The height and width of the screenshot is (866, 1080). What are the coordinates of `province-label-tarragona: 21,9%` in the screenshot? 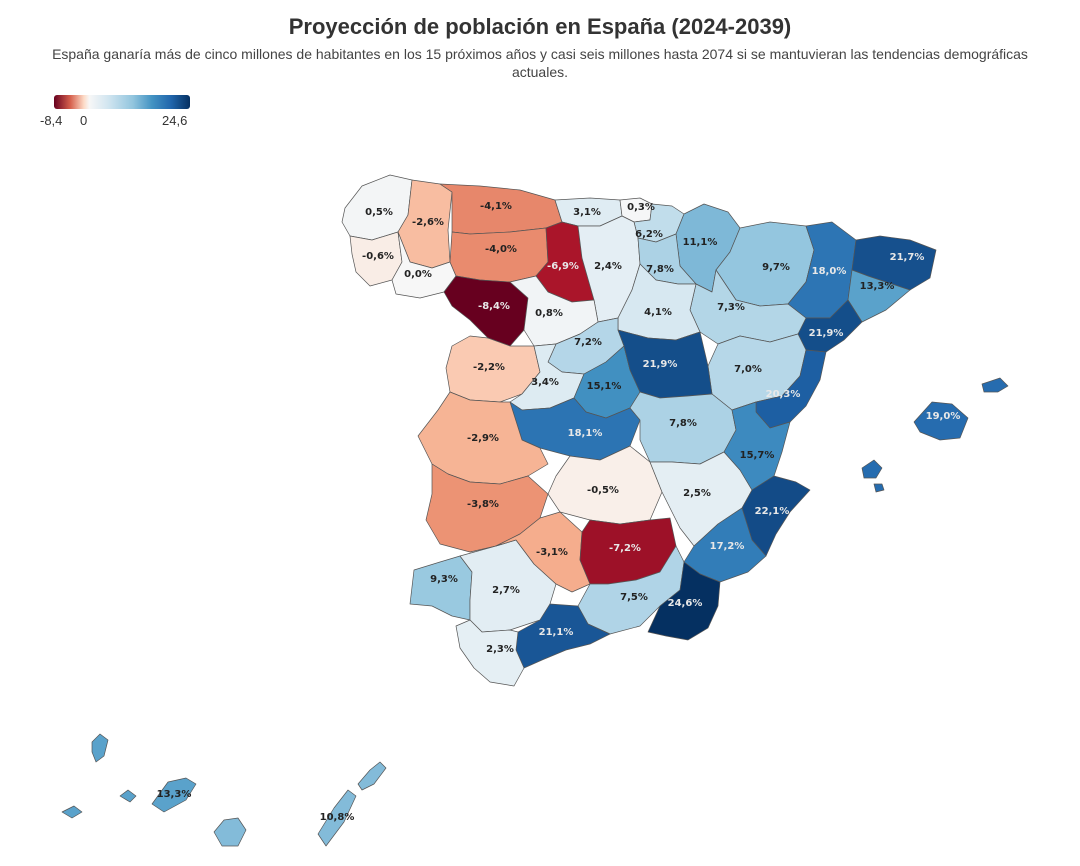 It's located at (826, 333).